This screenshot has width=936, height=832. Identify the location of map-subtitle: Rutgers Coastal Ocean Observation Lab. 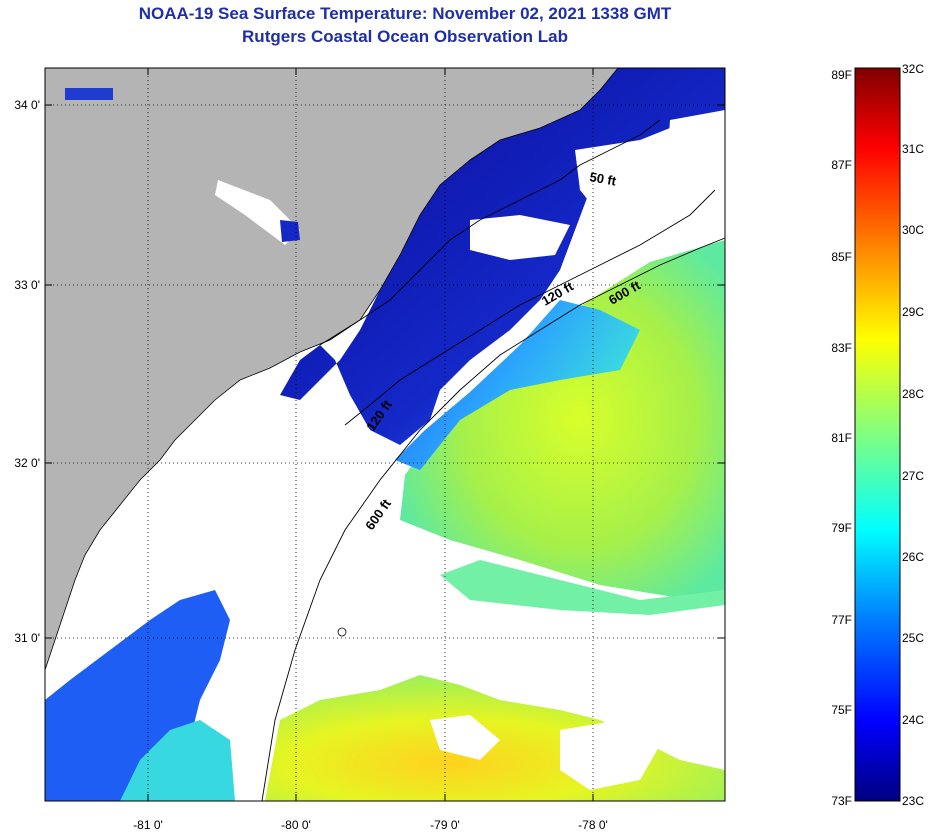
(405, 36).